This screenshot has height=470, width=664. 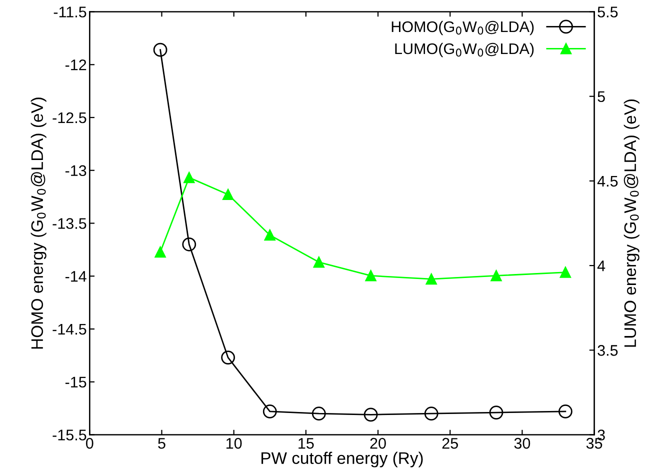 I want to click on y-tick-label: -15.5, so click(x=69, y=435).